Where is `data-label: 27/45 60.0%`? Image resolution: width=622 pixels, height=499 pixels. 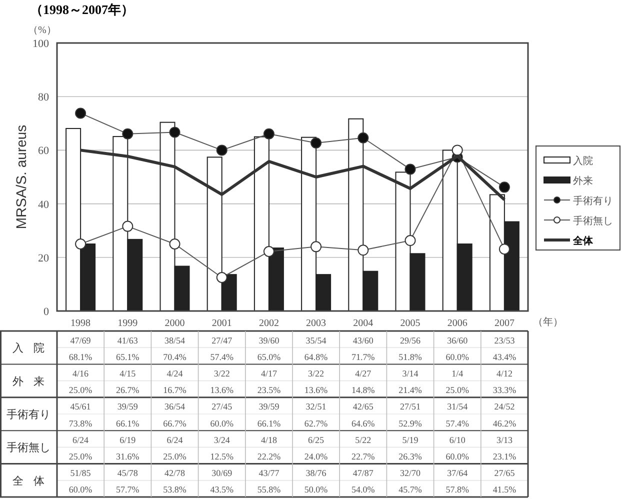 data-label: 27/45 60.0% is located at coordinates (222, 415).